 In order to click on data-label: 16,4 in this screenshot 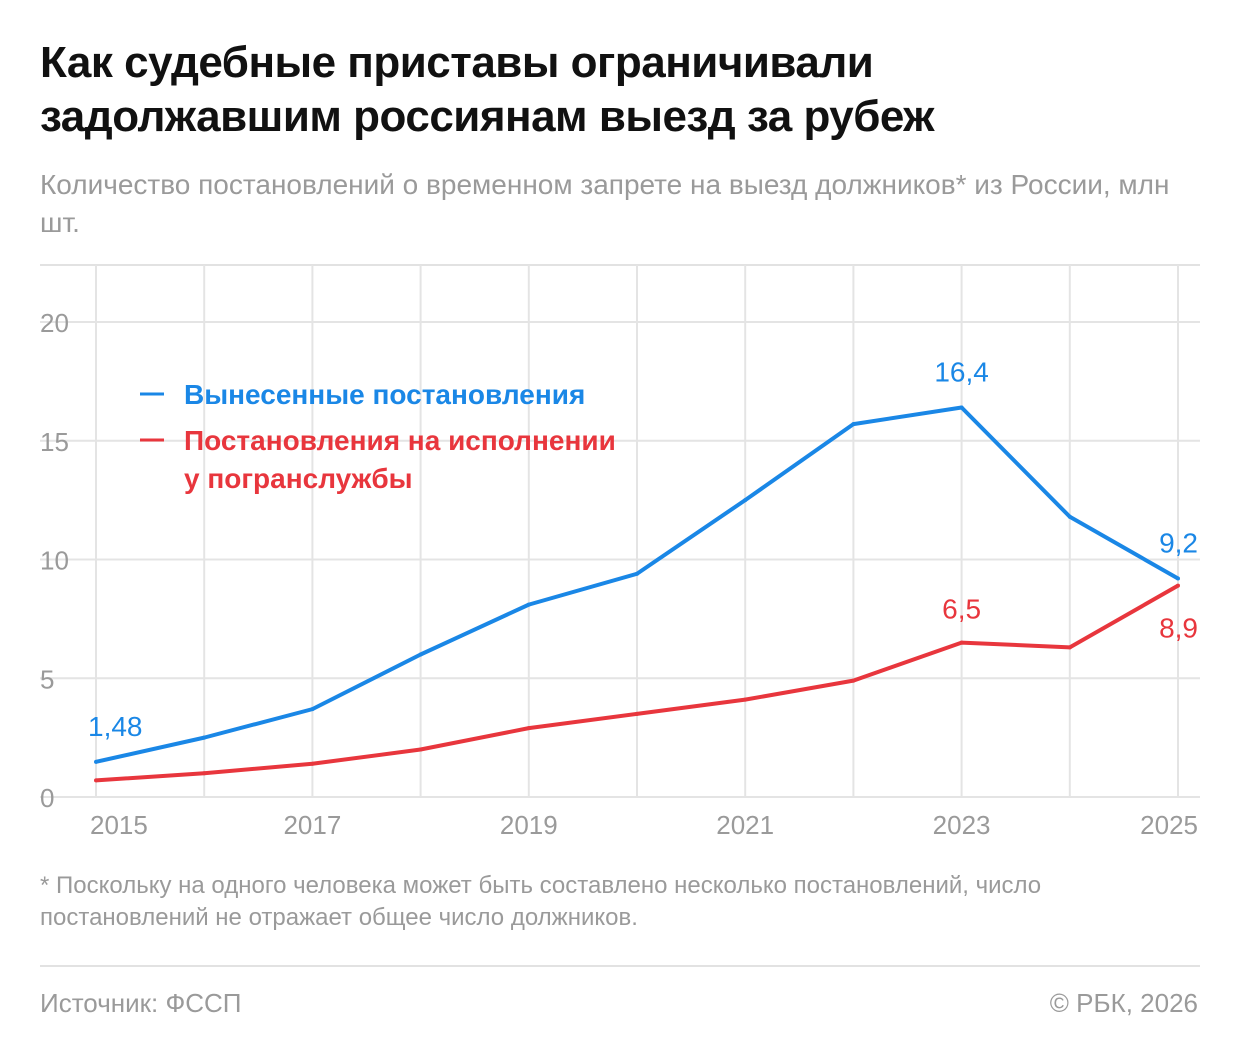, I will do `click(961, 372)`.